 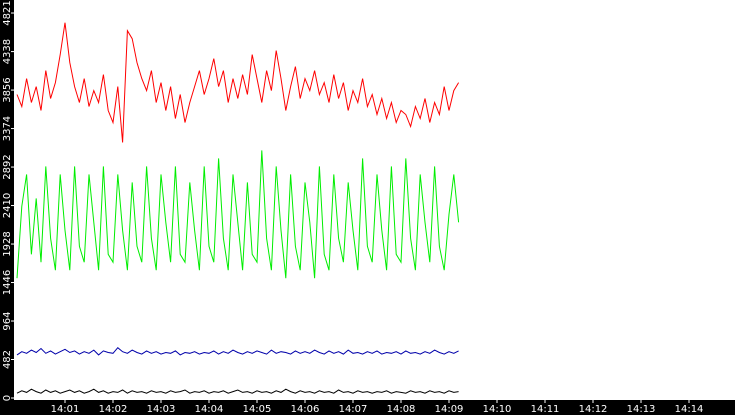 I want to click on x-tick-label: 14:09, so click(x=449, y=409).